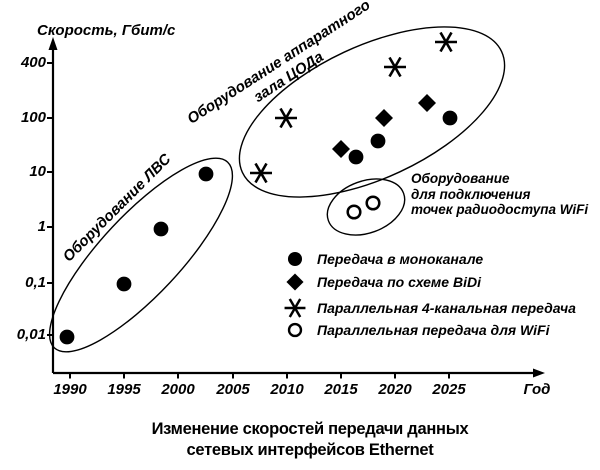  Describe the element at coordinates (31, 334) in the screenshot. I see `y-tick-label: 0,01` at that location.